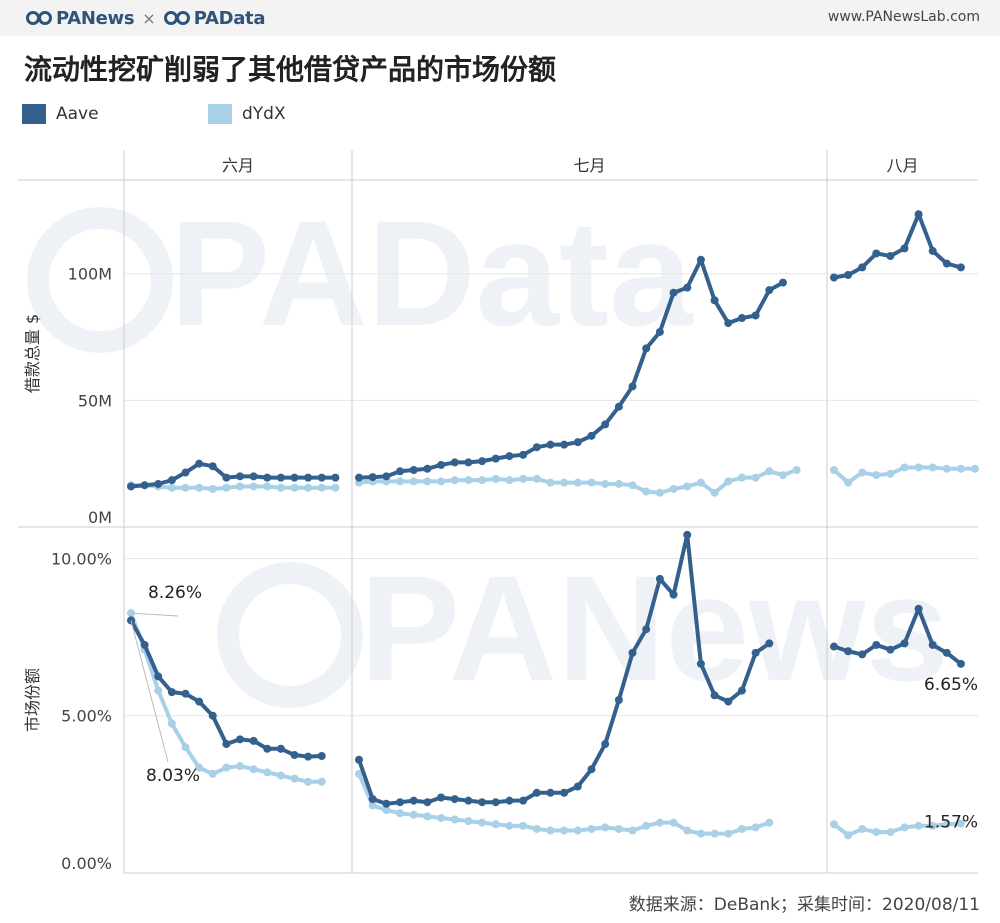 This screenshot has height=923, width=1000. I want to click on top-y-tick-2: 100M, so click(90, 274).